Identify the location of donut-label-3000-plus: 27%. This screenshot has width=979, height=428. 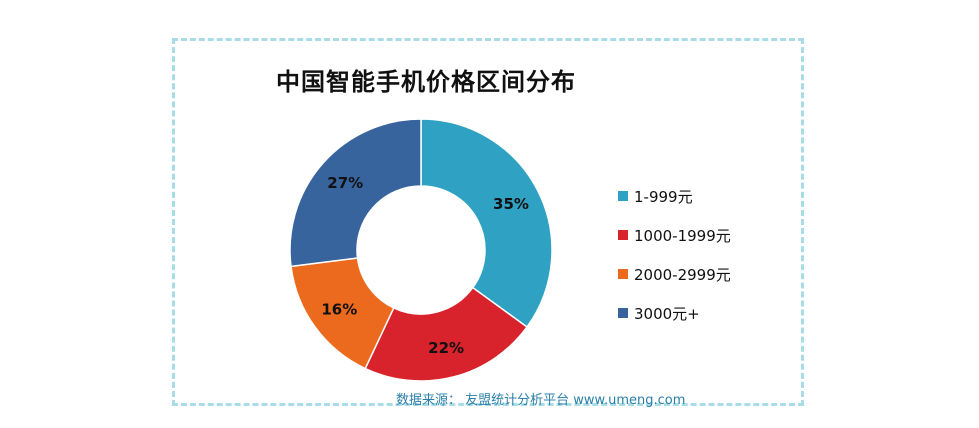
(345, 183).